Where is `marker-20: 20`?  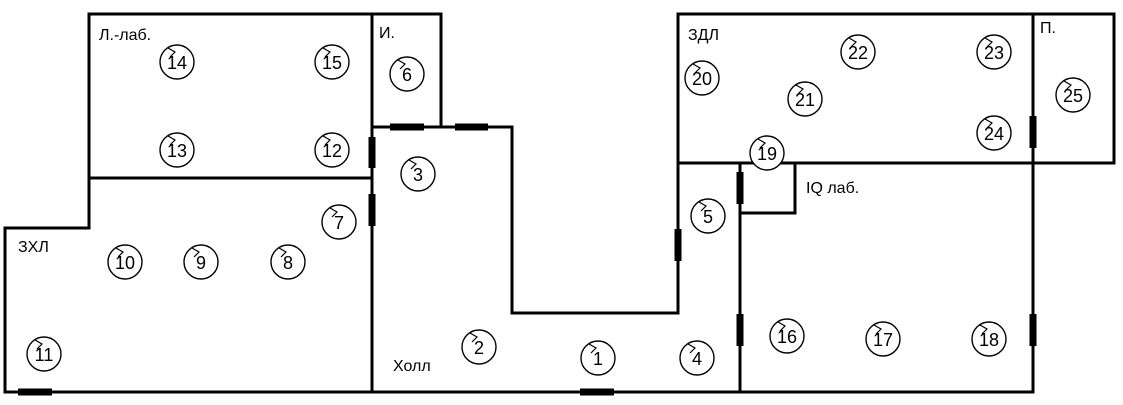
marker-20: 20 is located at coordinates (702, 78).